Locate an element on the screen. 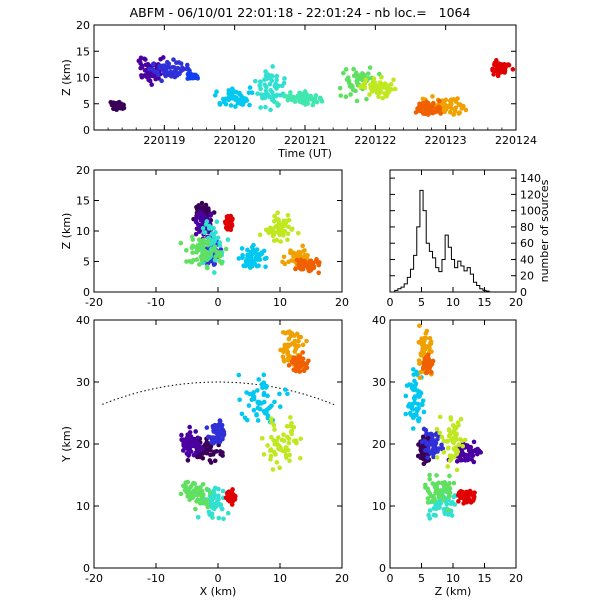 The width and height of the screenshot is (600, 600). y-tick-label: 5 is located at coordinates (86, 262).